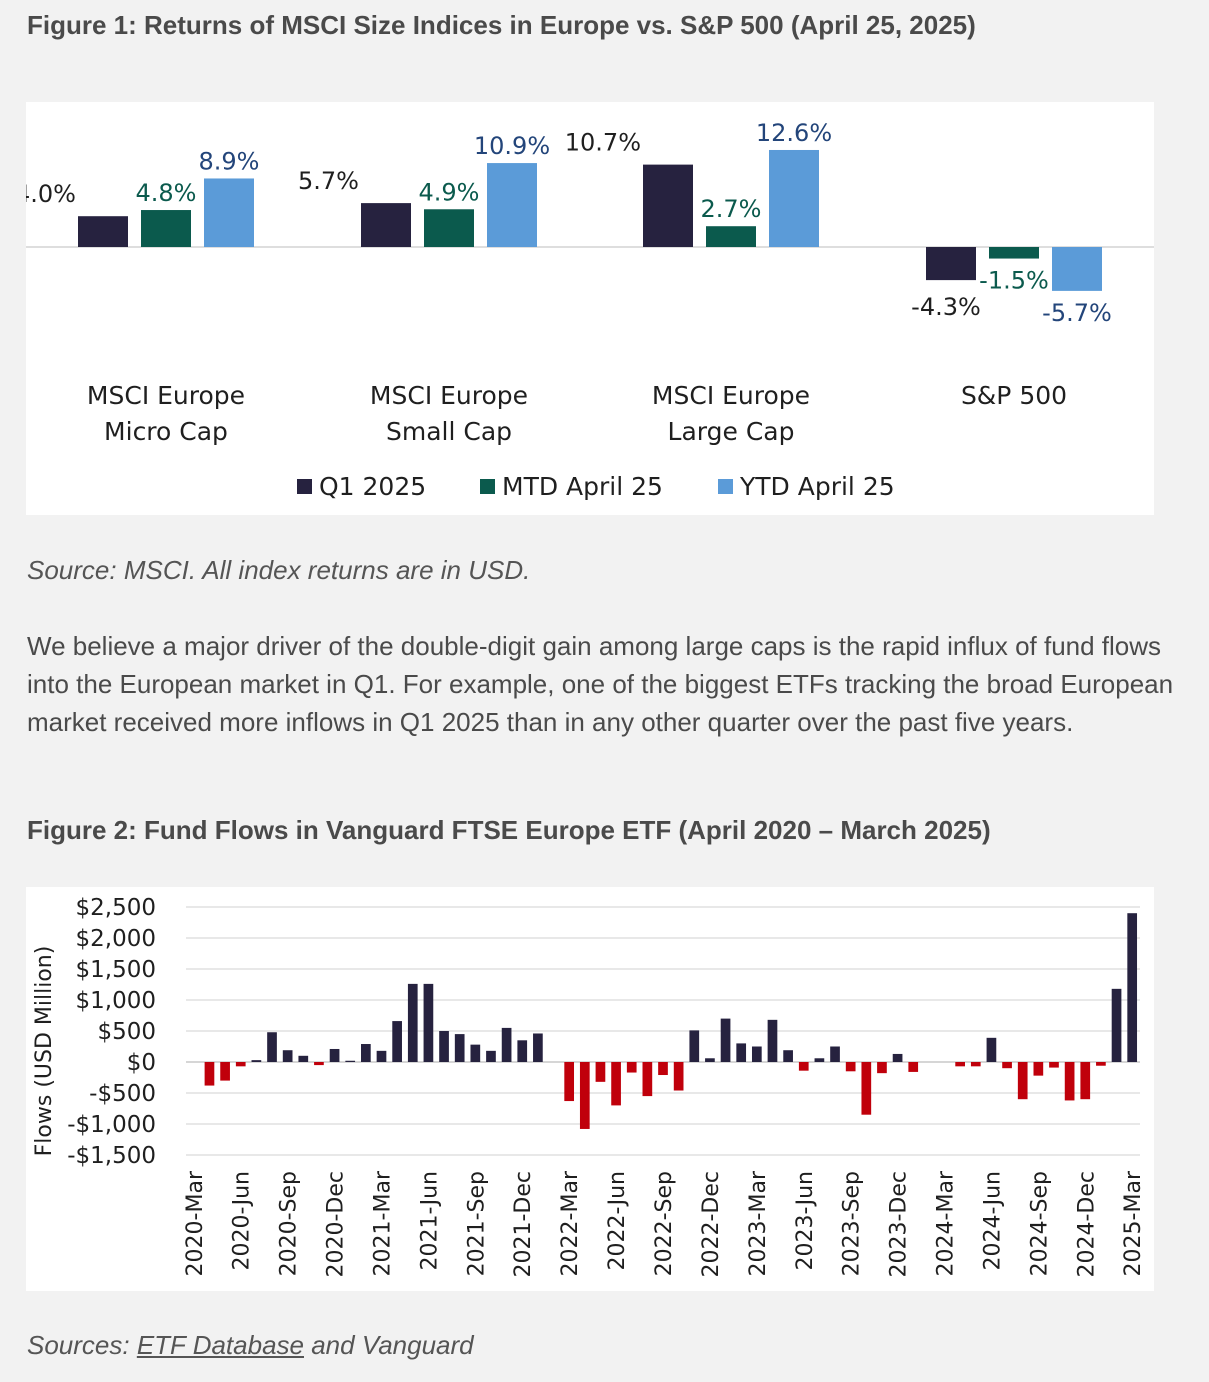 The height and width of the screenshot is (1382, 1209). What do you see at coordinates (51, 194) in the screenshot?
I see `data-label-0-0: 4.0%` at bounding box center [51, 194].